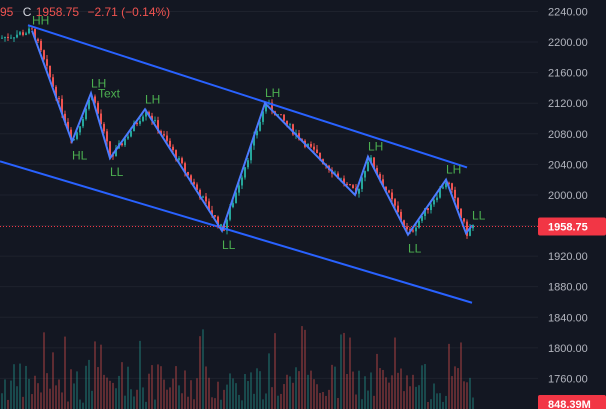 Image resolution: width=606 pixels, height=409 pixels. I want to click on pivot-label: LH, so click(152, 99).